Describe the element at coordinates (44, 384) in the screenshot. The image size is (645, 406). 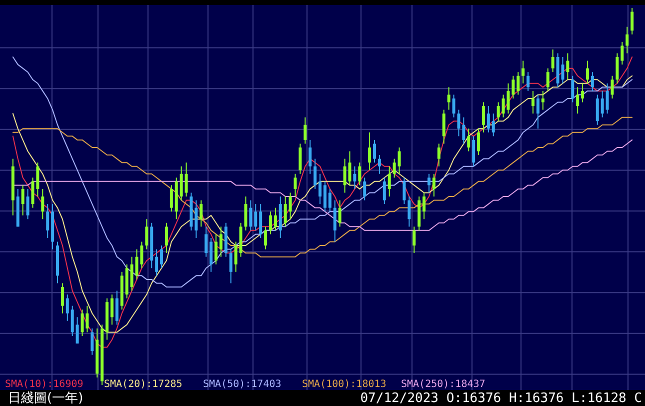
I see `text: SMA(10):16909` at that location.